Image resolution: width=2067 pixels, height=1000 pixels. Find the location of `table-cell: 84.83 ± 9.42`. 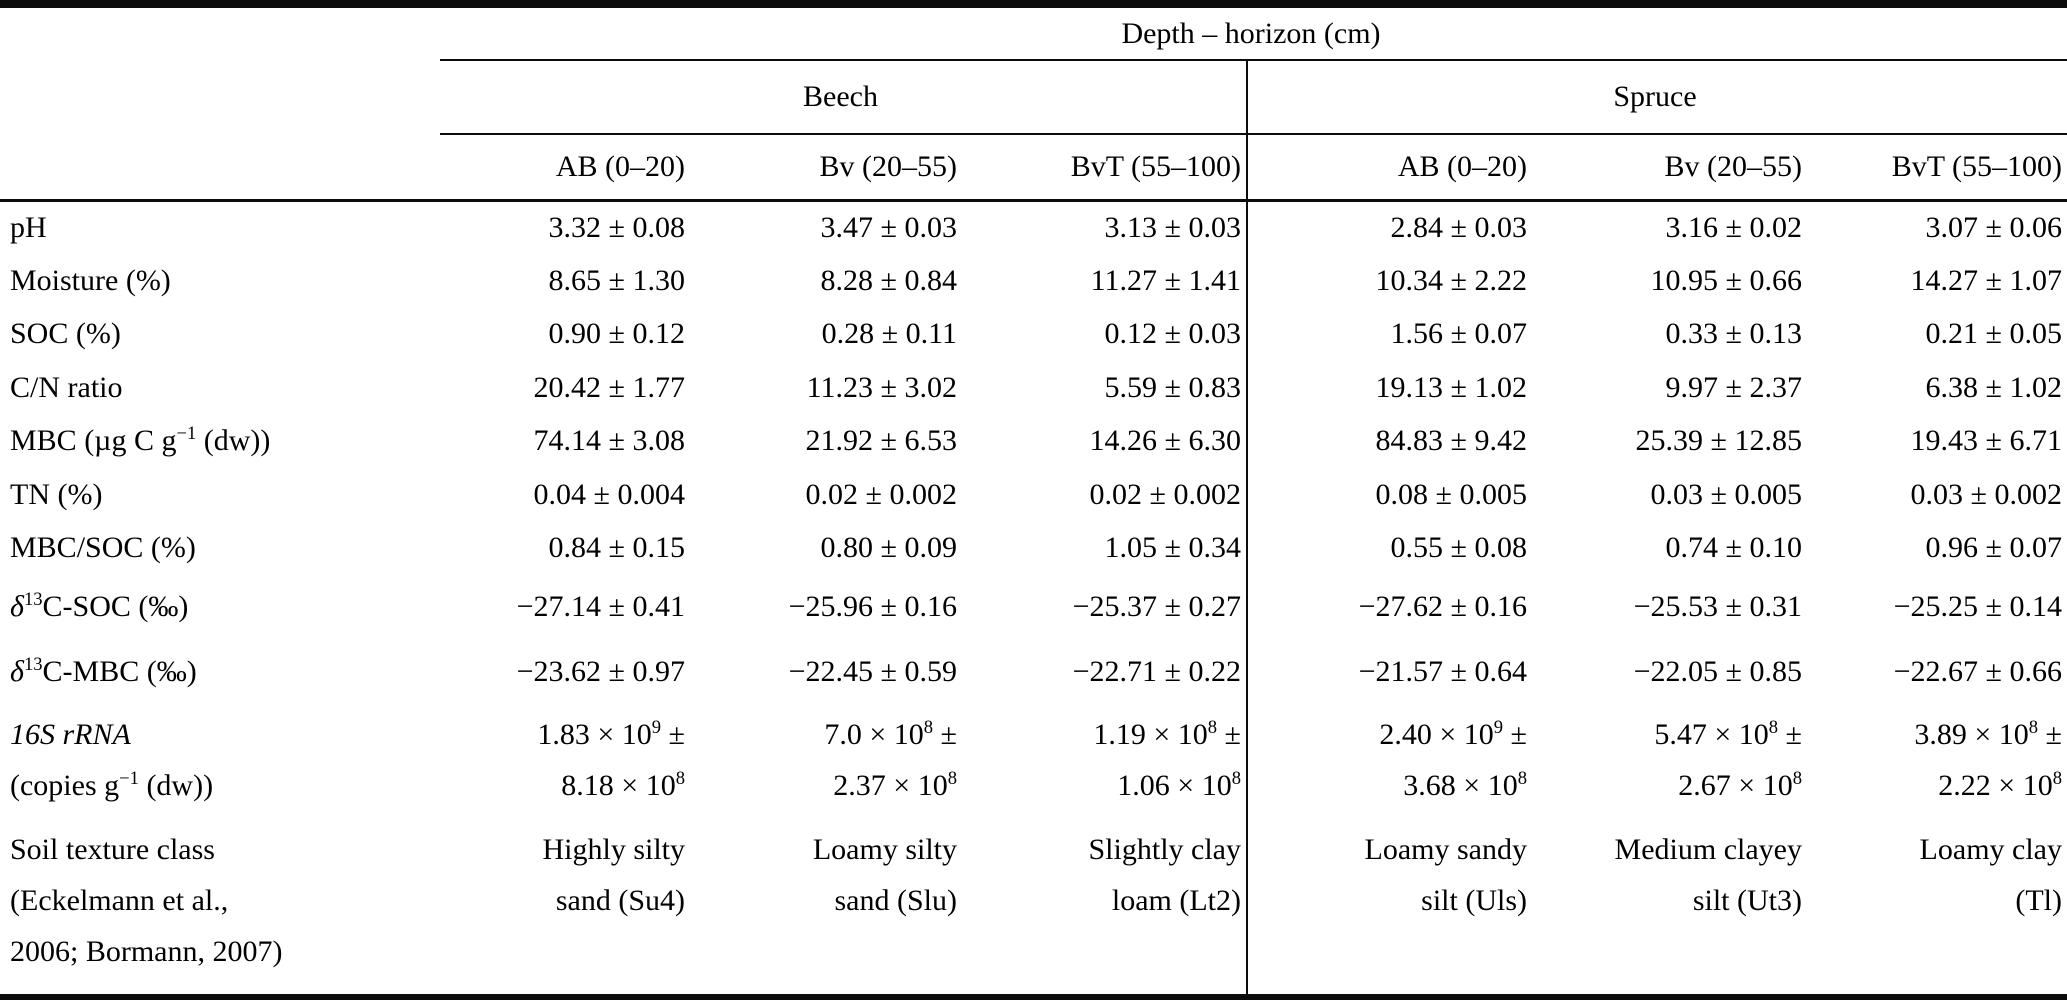

table-cell: 84.83 ± 9.42 is located at coordinates (1389, 440).